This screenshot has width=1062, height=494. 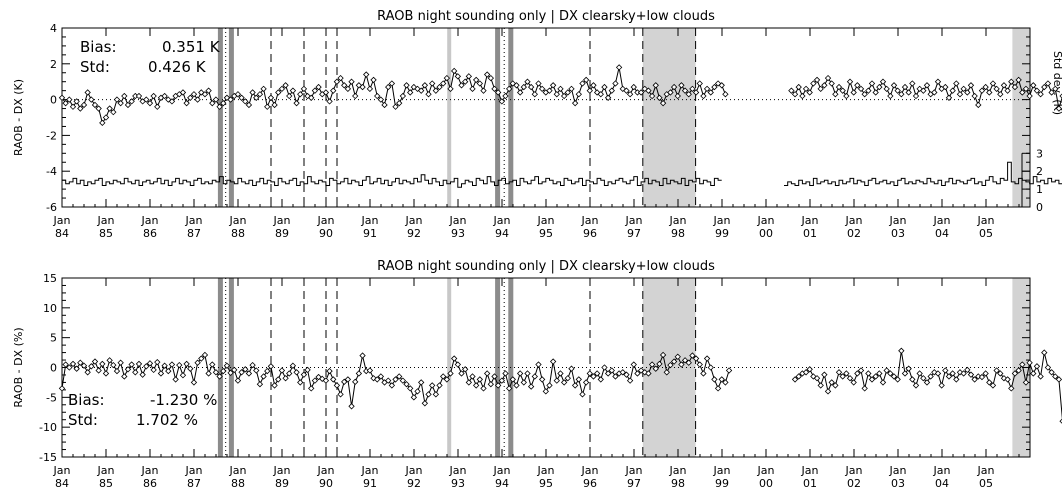 I want to click on x-tick-label-year: 94, so click(x=502, y=233).